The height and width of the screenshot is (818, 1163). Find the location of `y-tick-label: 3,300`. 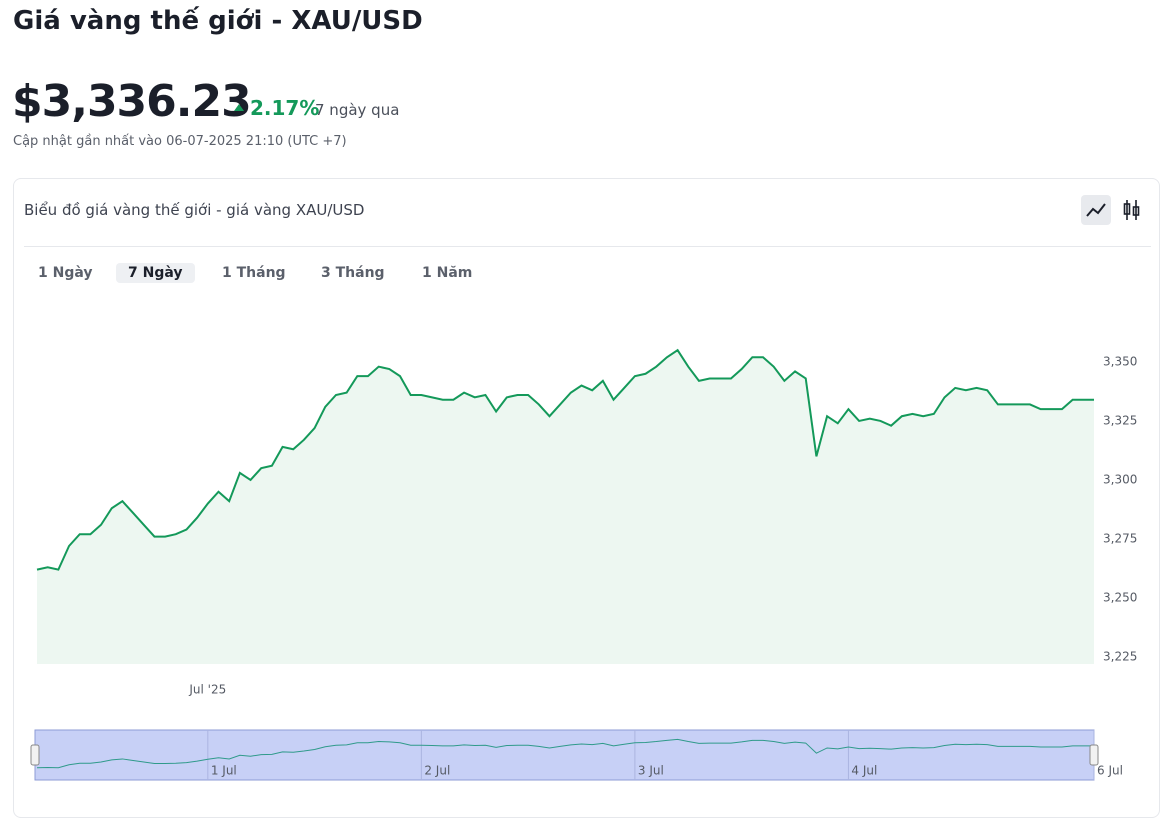

y-tick-label: 3,300 is located at coordinates (1120, 479).